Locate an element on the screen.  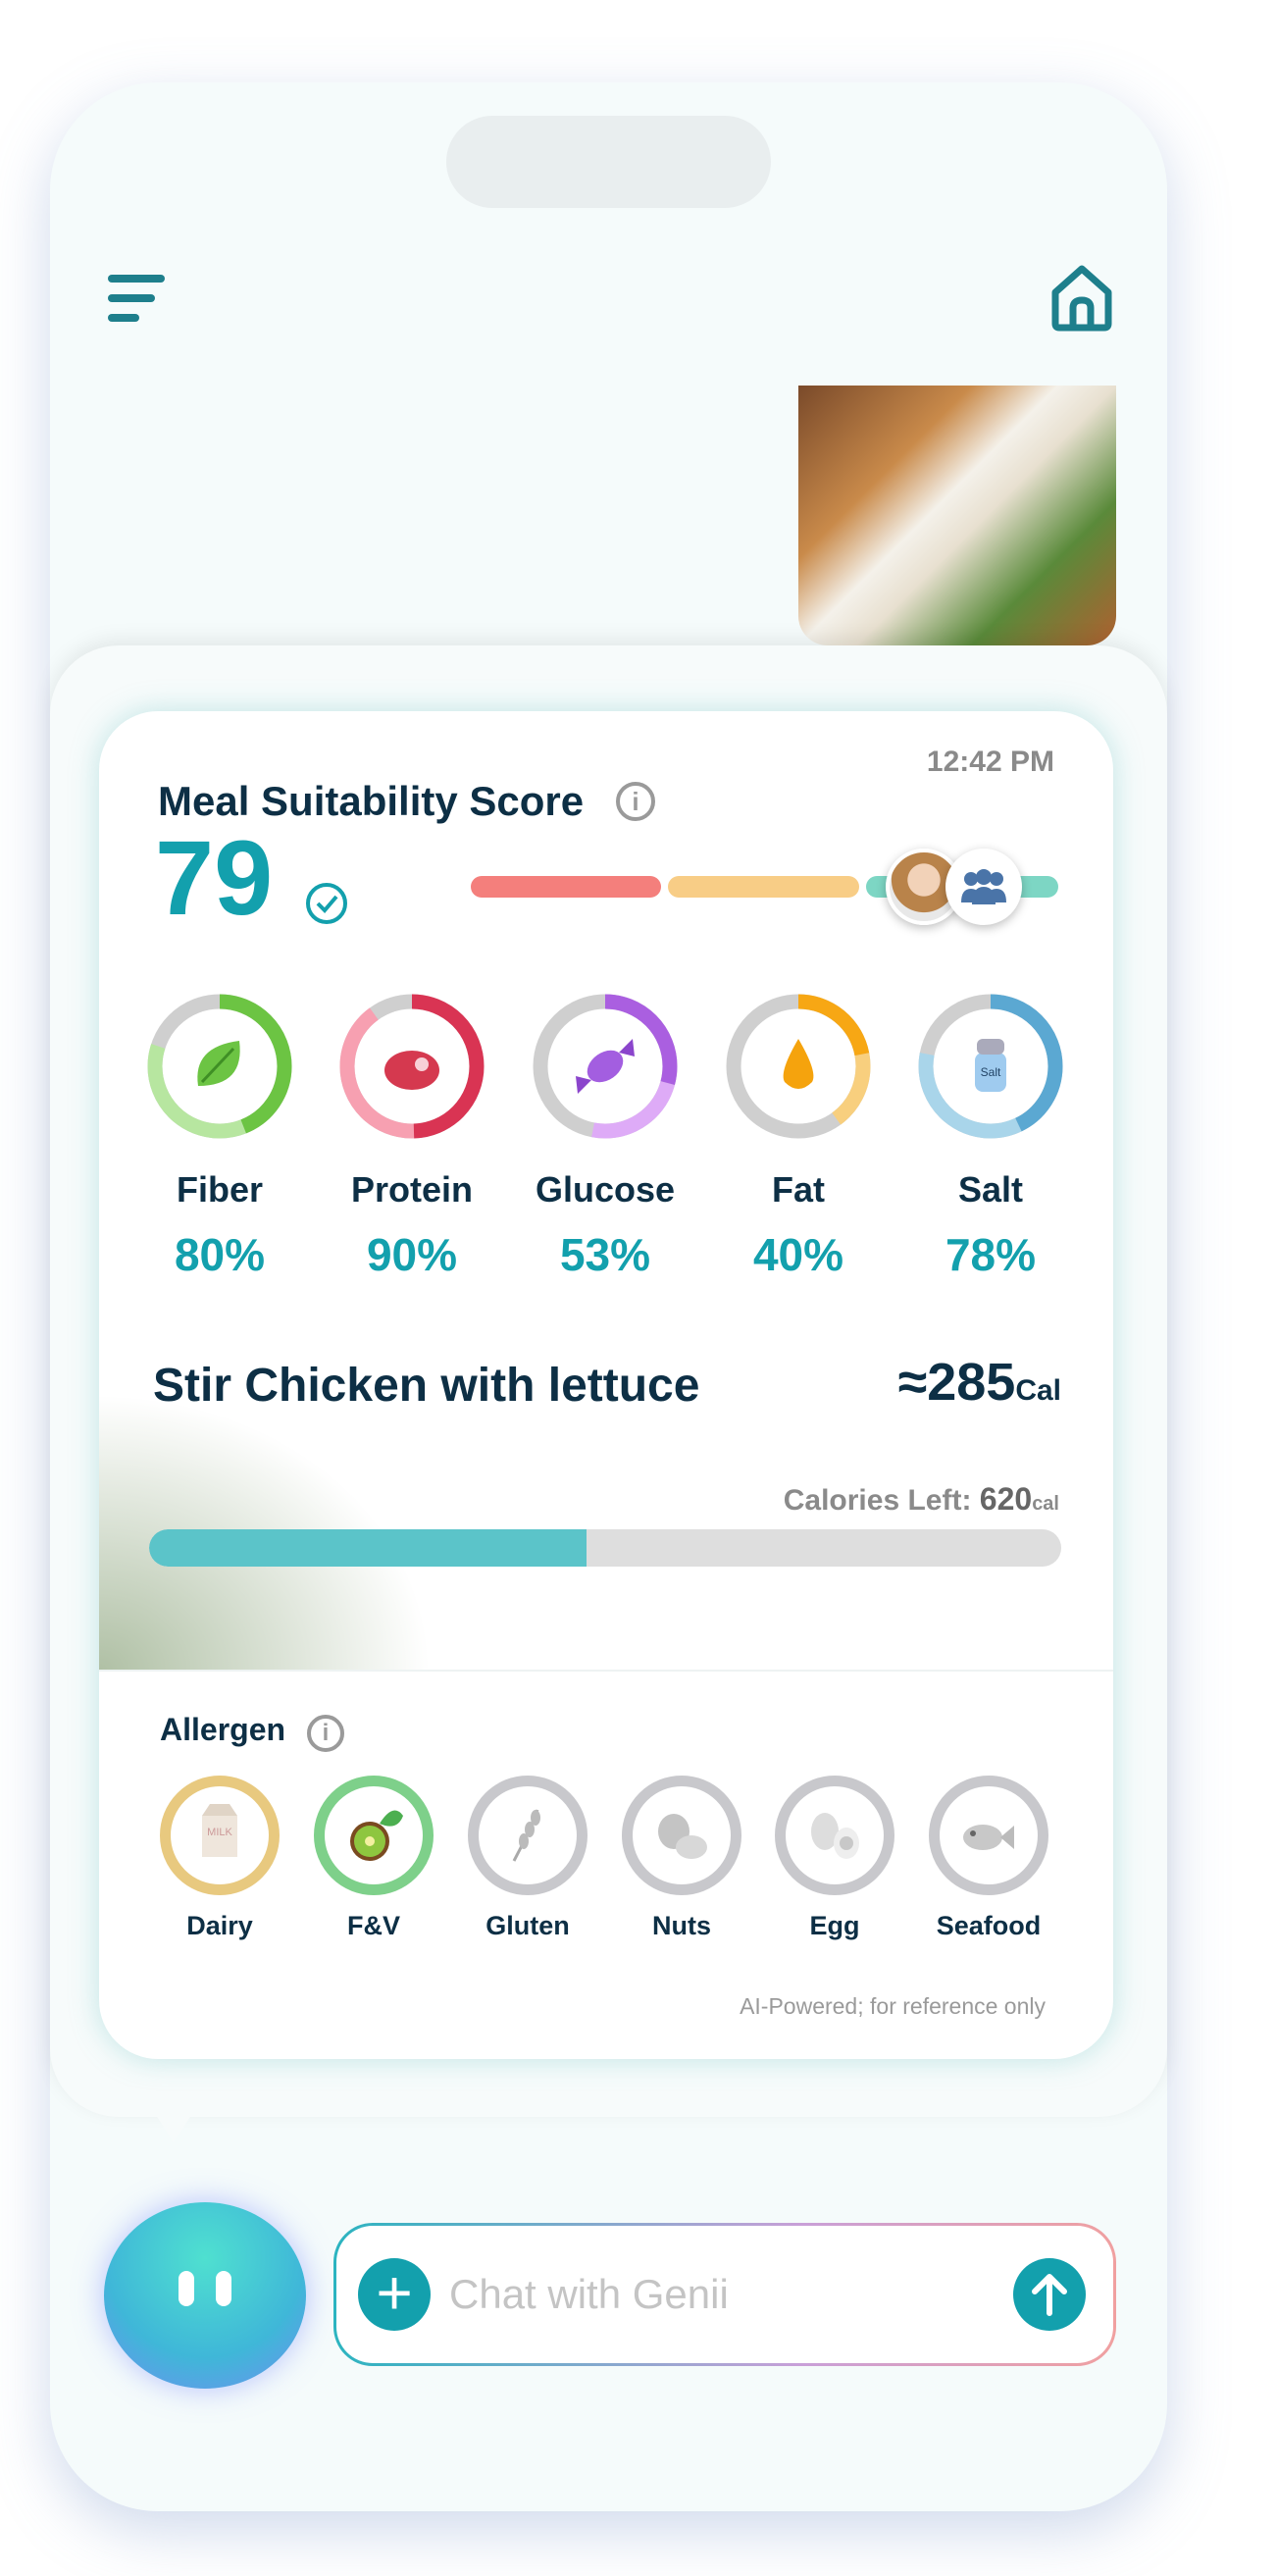
check-circle-icon is located at coordinates (326, 903).